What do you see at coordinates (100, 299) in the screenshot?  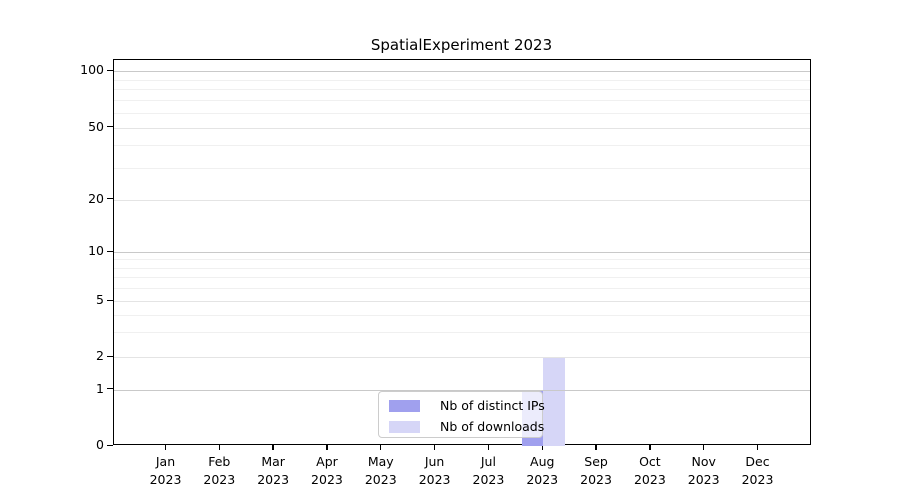 I see `y-tick-label-5: 5` at bounding box center [100, 299].